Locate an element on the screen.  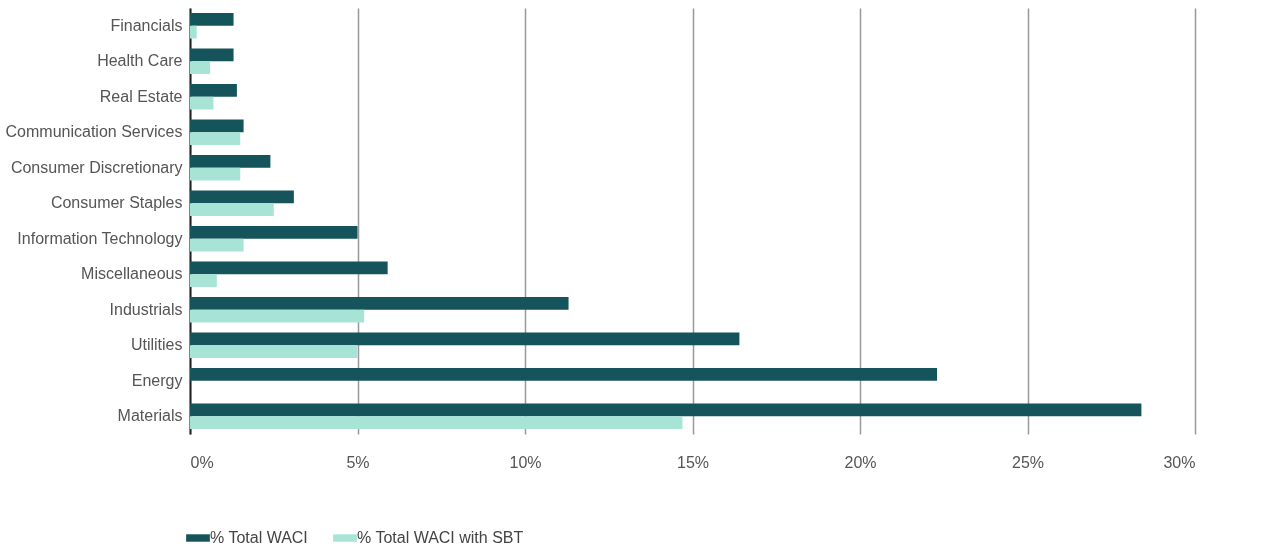
x-tick-label: 10% is located at coordinates (525, 462).